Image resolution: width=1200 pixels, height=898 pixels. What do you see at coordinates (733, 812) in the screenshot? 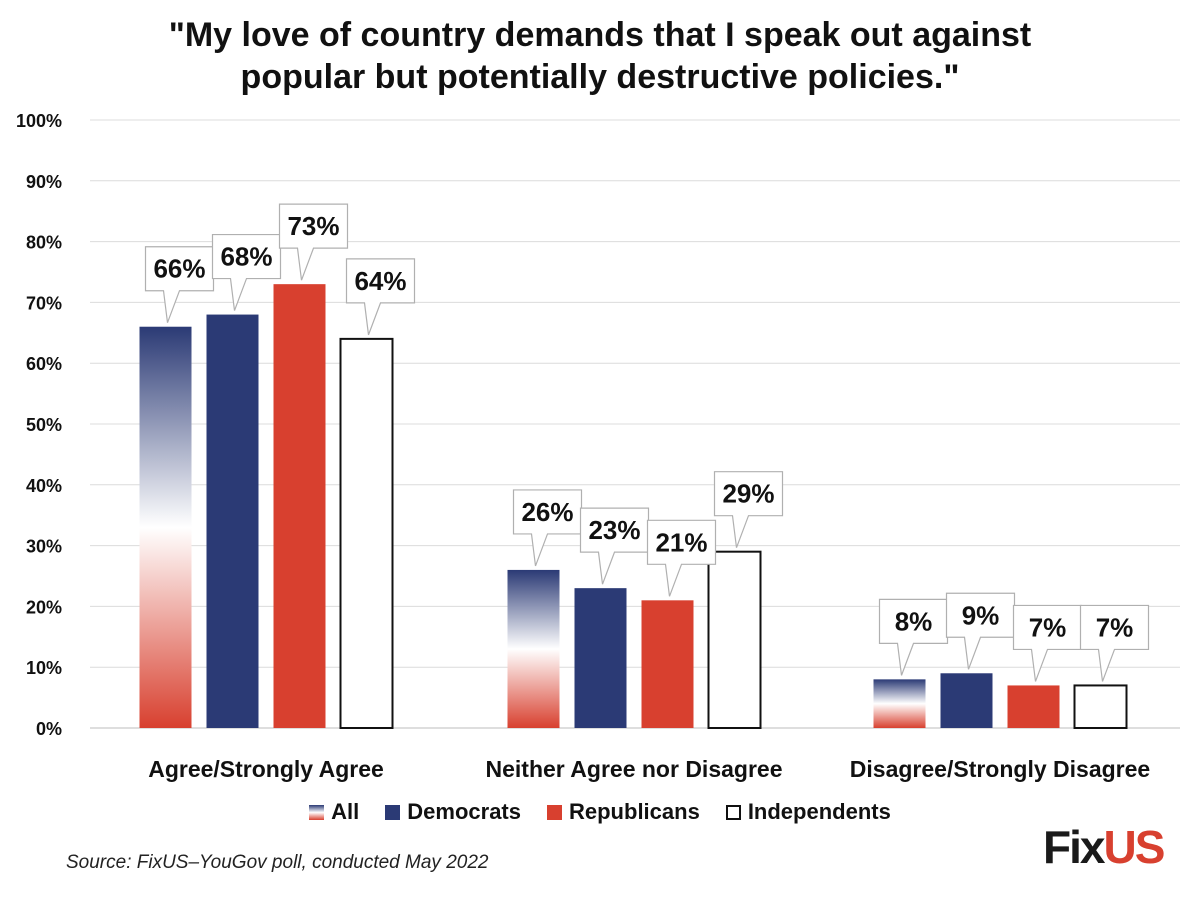
I see `legend-swatch-independents` at bounding box center [733, 812].